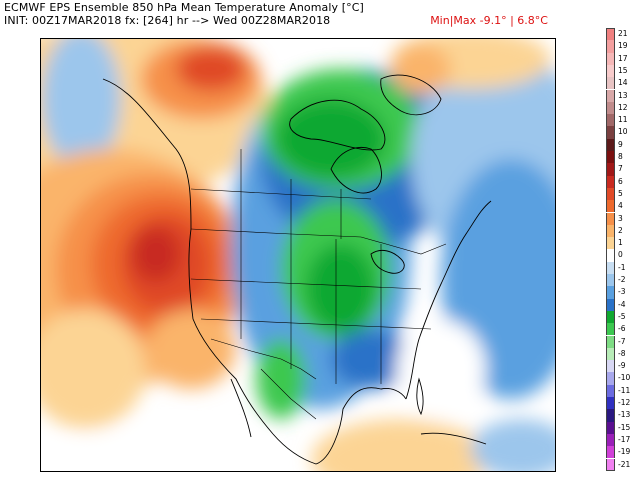  I want to click on greenland, so click(411, 95).